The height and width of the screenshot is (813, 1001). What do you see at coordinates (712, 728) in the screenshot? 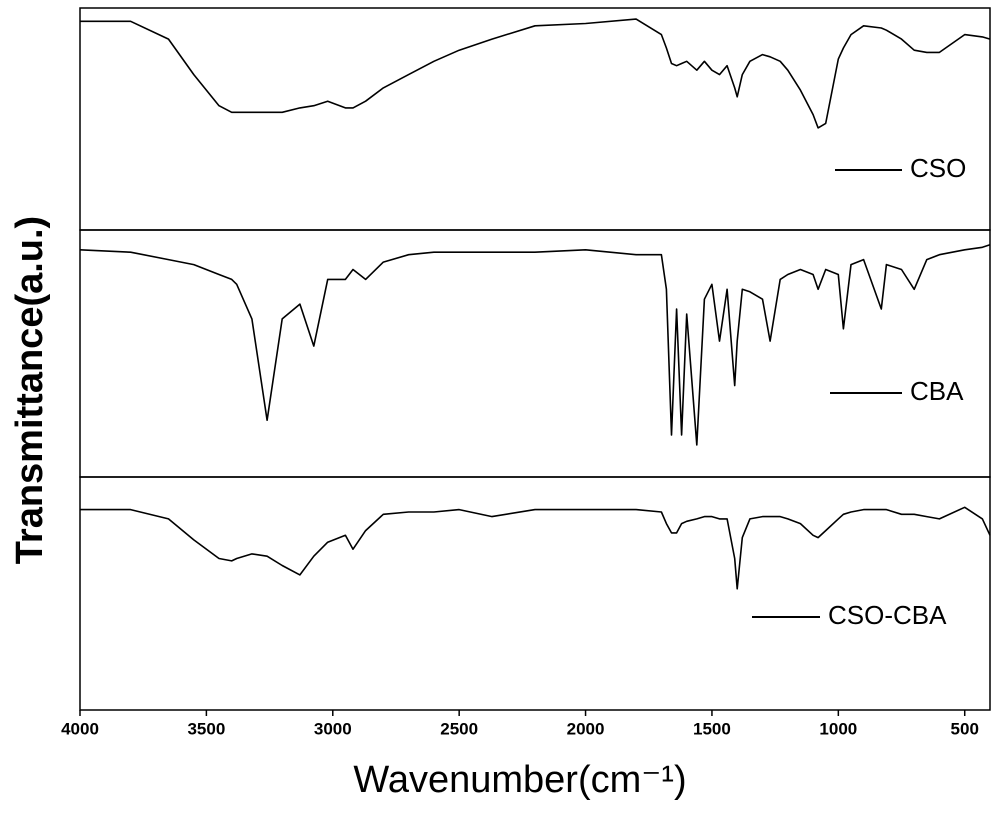
I see `x-tick-label: 1500` at bounding box center [712, 728].